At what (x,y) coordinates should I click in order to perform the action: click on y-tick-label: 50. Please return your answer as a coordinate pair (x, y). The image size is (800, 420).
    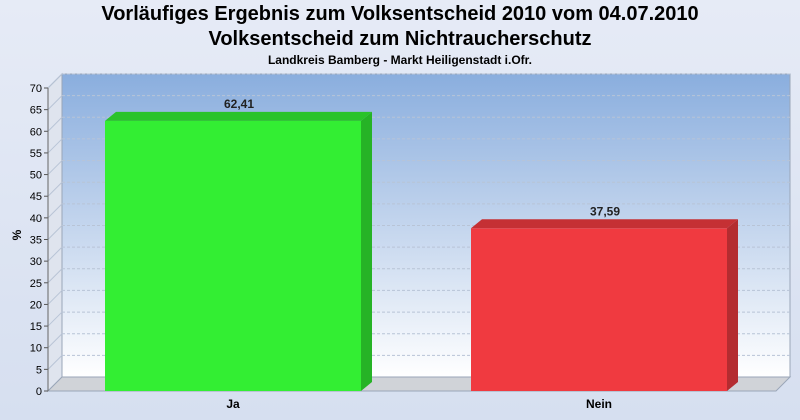
    Looking at the image, I should click on (36, 176).